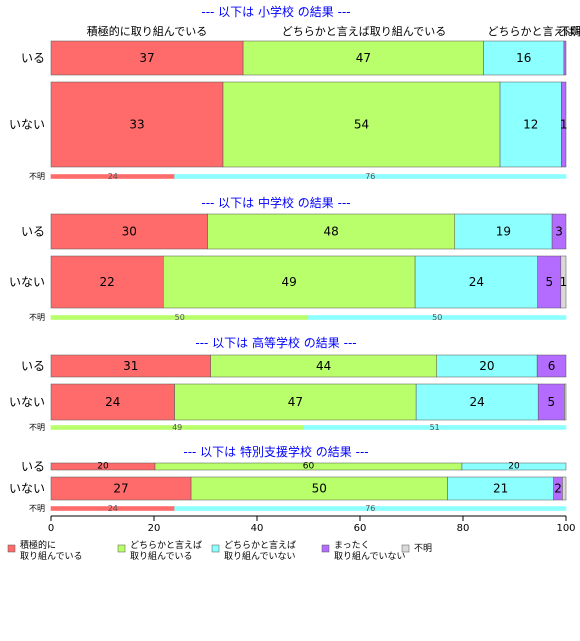 The image size is (580, 641). What do you see at coordinates (565, 528) in the screenshot?
I see `x-tick-label: 100` at bounding box center [565, 528].